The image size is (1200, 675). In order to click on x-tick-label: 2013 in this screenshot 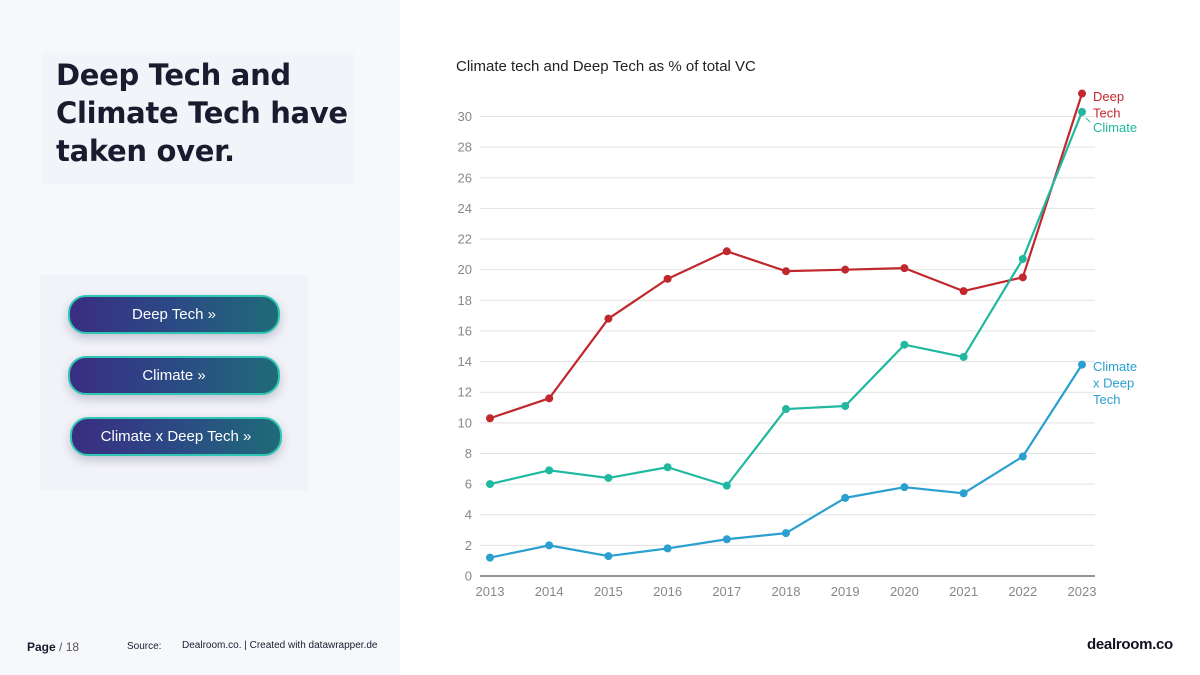, I will do `click(490, 591)`.